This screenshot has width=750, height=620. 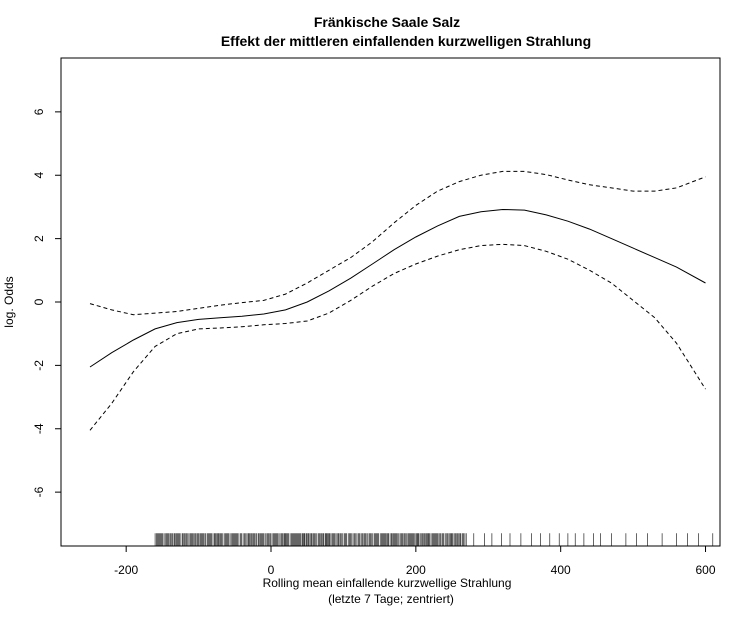 I want to click on x-axis-sublabel: (letzte 7 Tage; zentriert), so click(x=391, y=599).